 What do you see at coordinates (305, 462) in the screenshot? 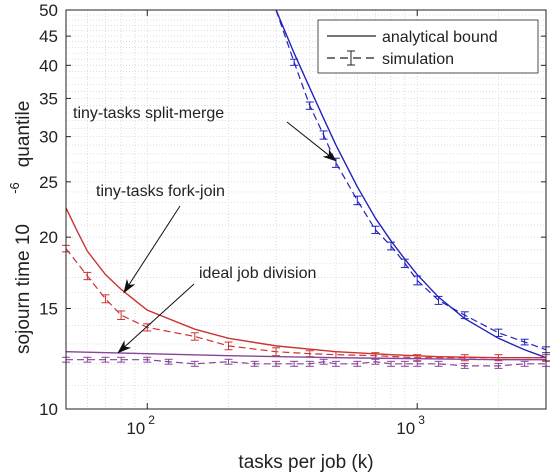
I see `x-axis-label: tasks per job (k)` at bounding box center [305, 462].